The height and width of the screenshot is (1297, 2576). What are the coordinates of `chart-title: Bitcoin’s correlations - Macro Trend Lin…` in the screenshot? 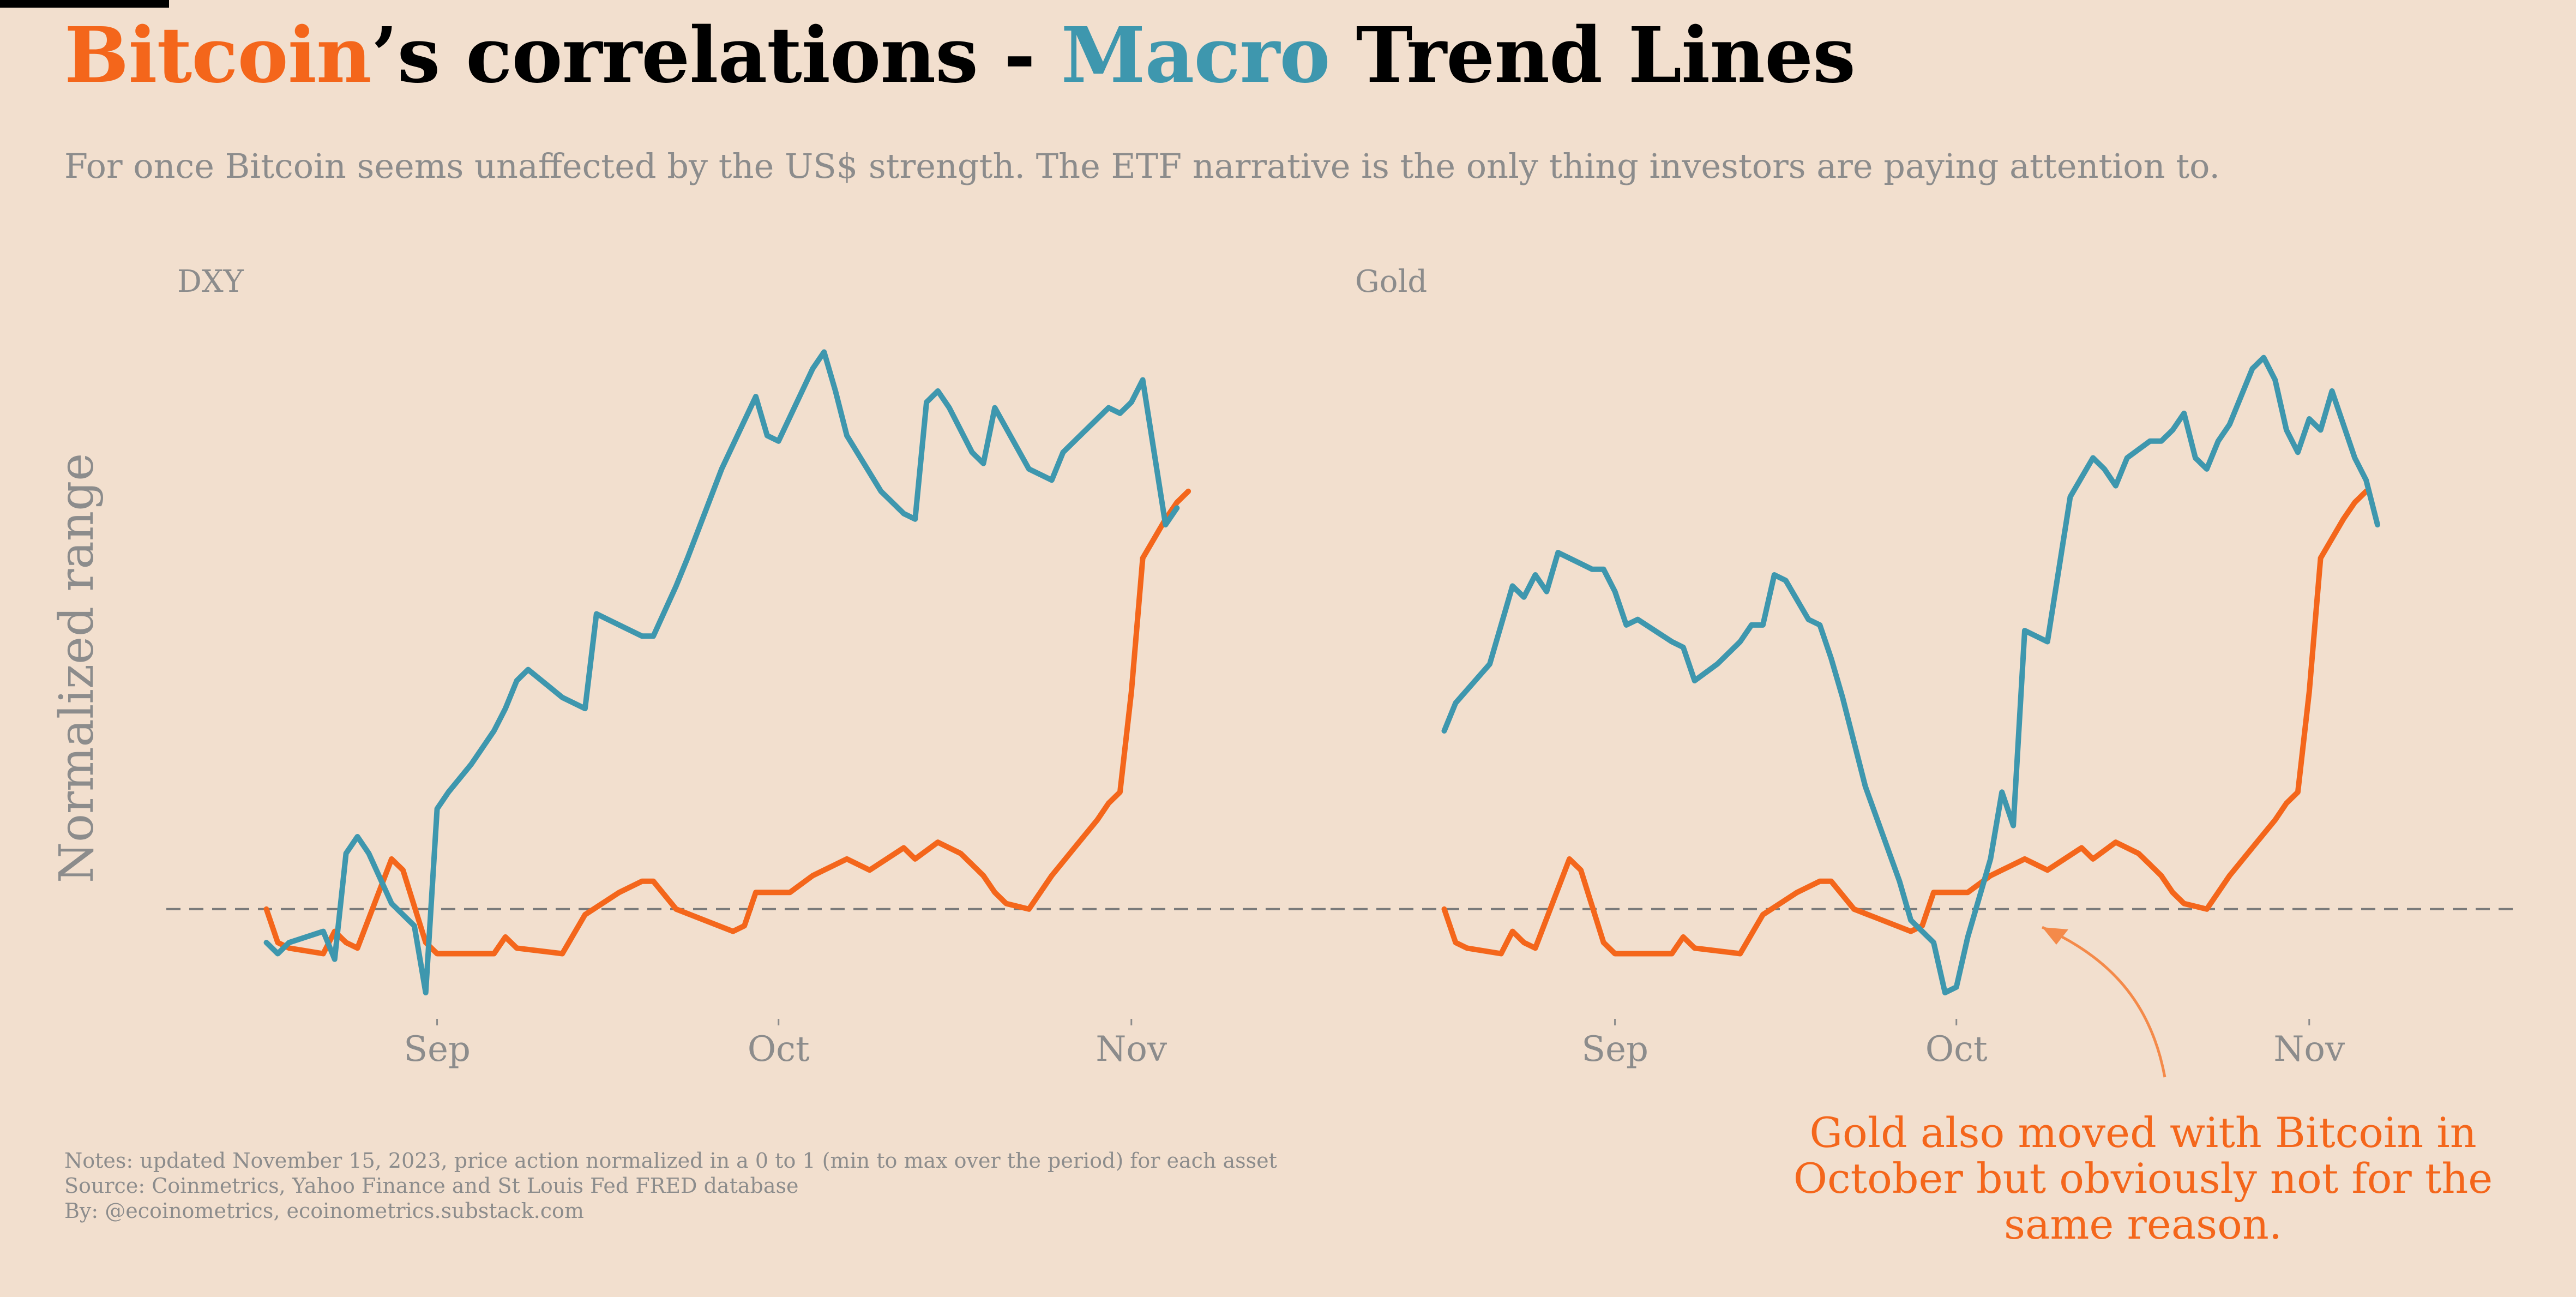 It's located at (960, 55).